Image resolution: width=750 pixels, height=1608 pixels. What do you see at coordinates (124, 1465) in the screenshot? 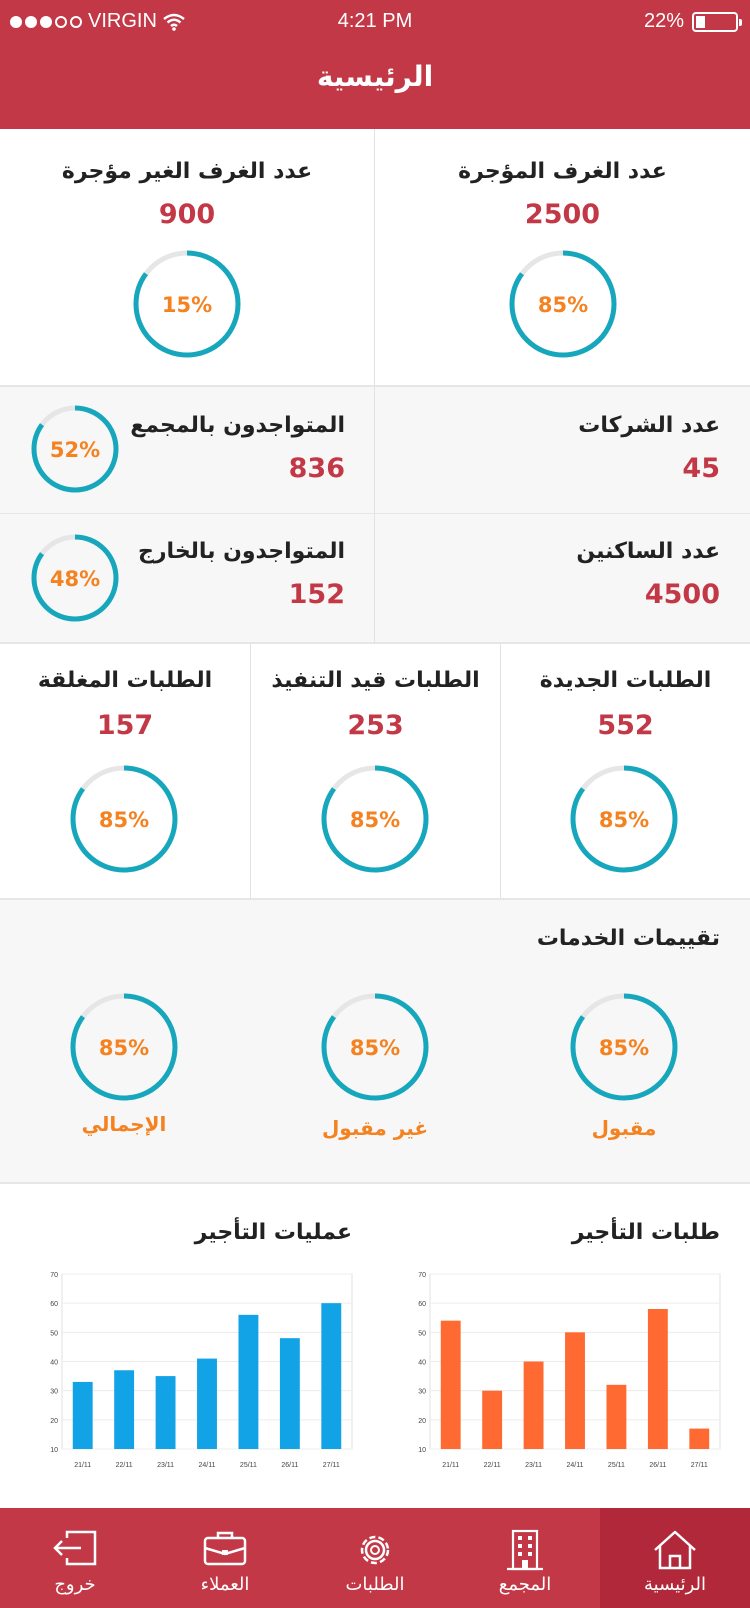
I see `rental-operations-xtick-label: 22/11` at bounding box center [124, 1465].